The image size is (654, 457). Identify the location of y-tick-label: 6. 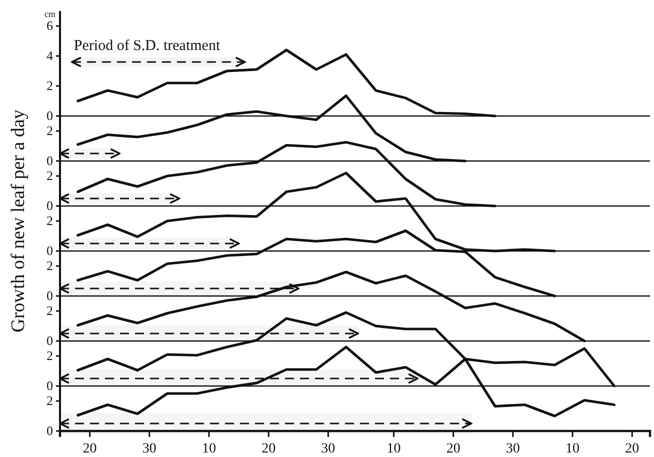
(50, 26).